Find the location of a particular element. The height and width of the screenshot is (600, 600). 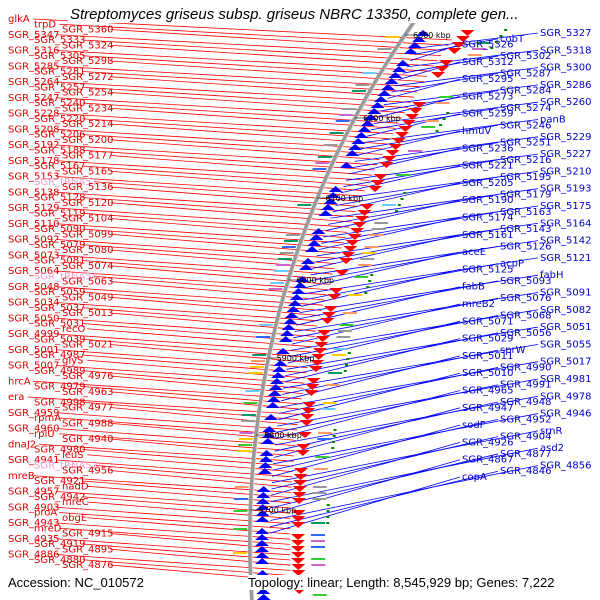

gene-label: SGR_5039 is located at coordinates (60, 339).